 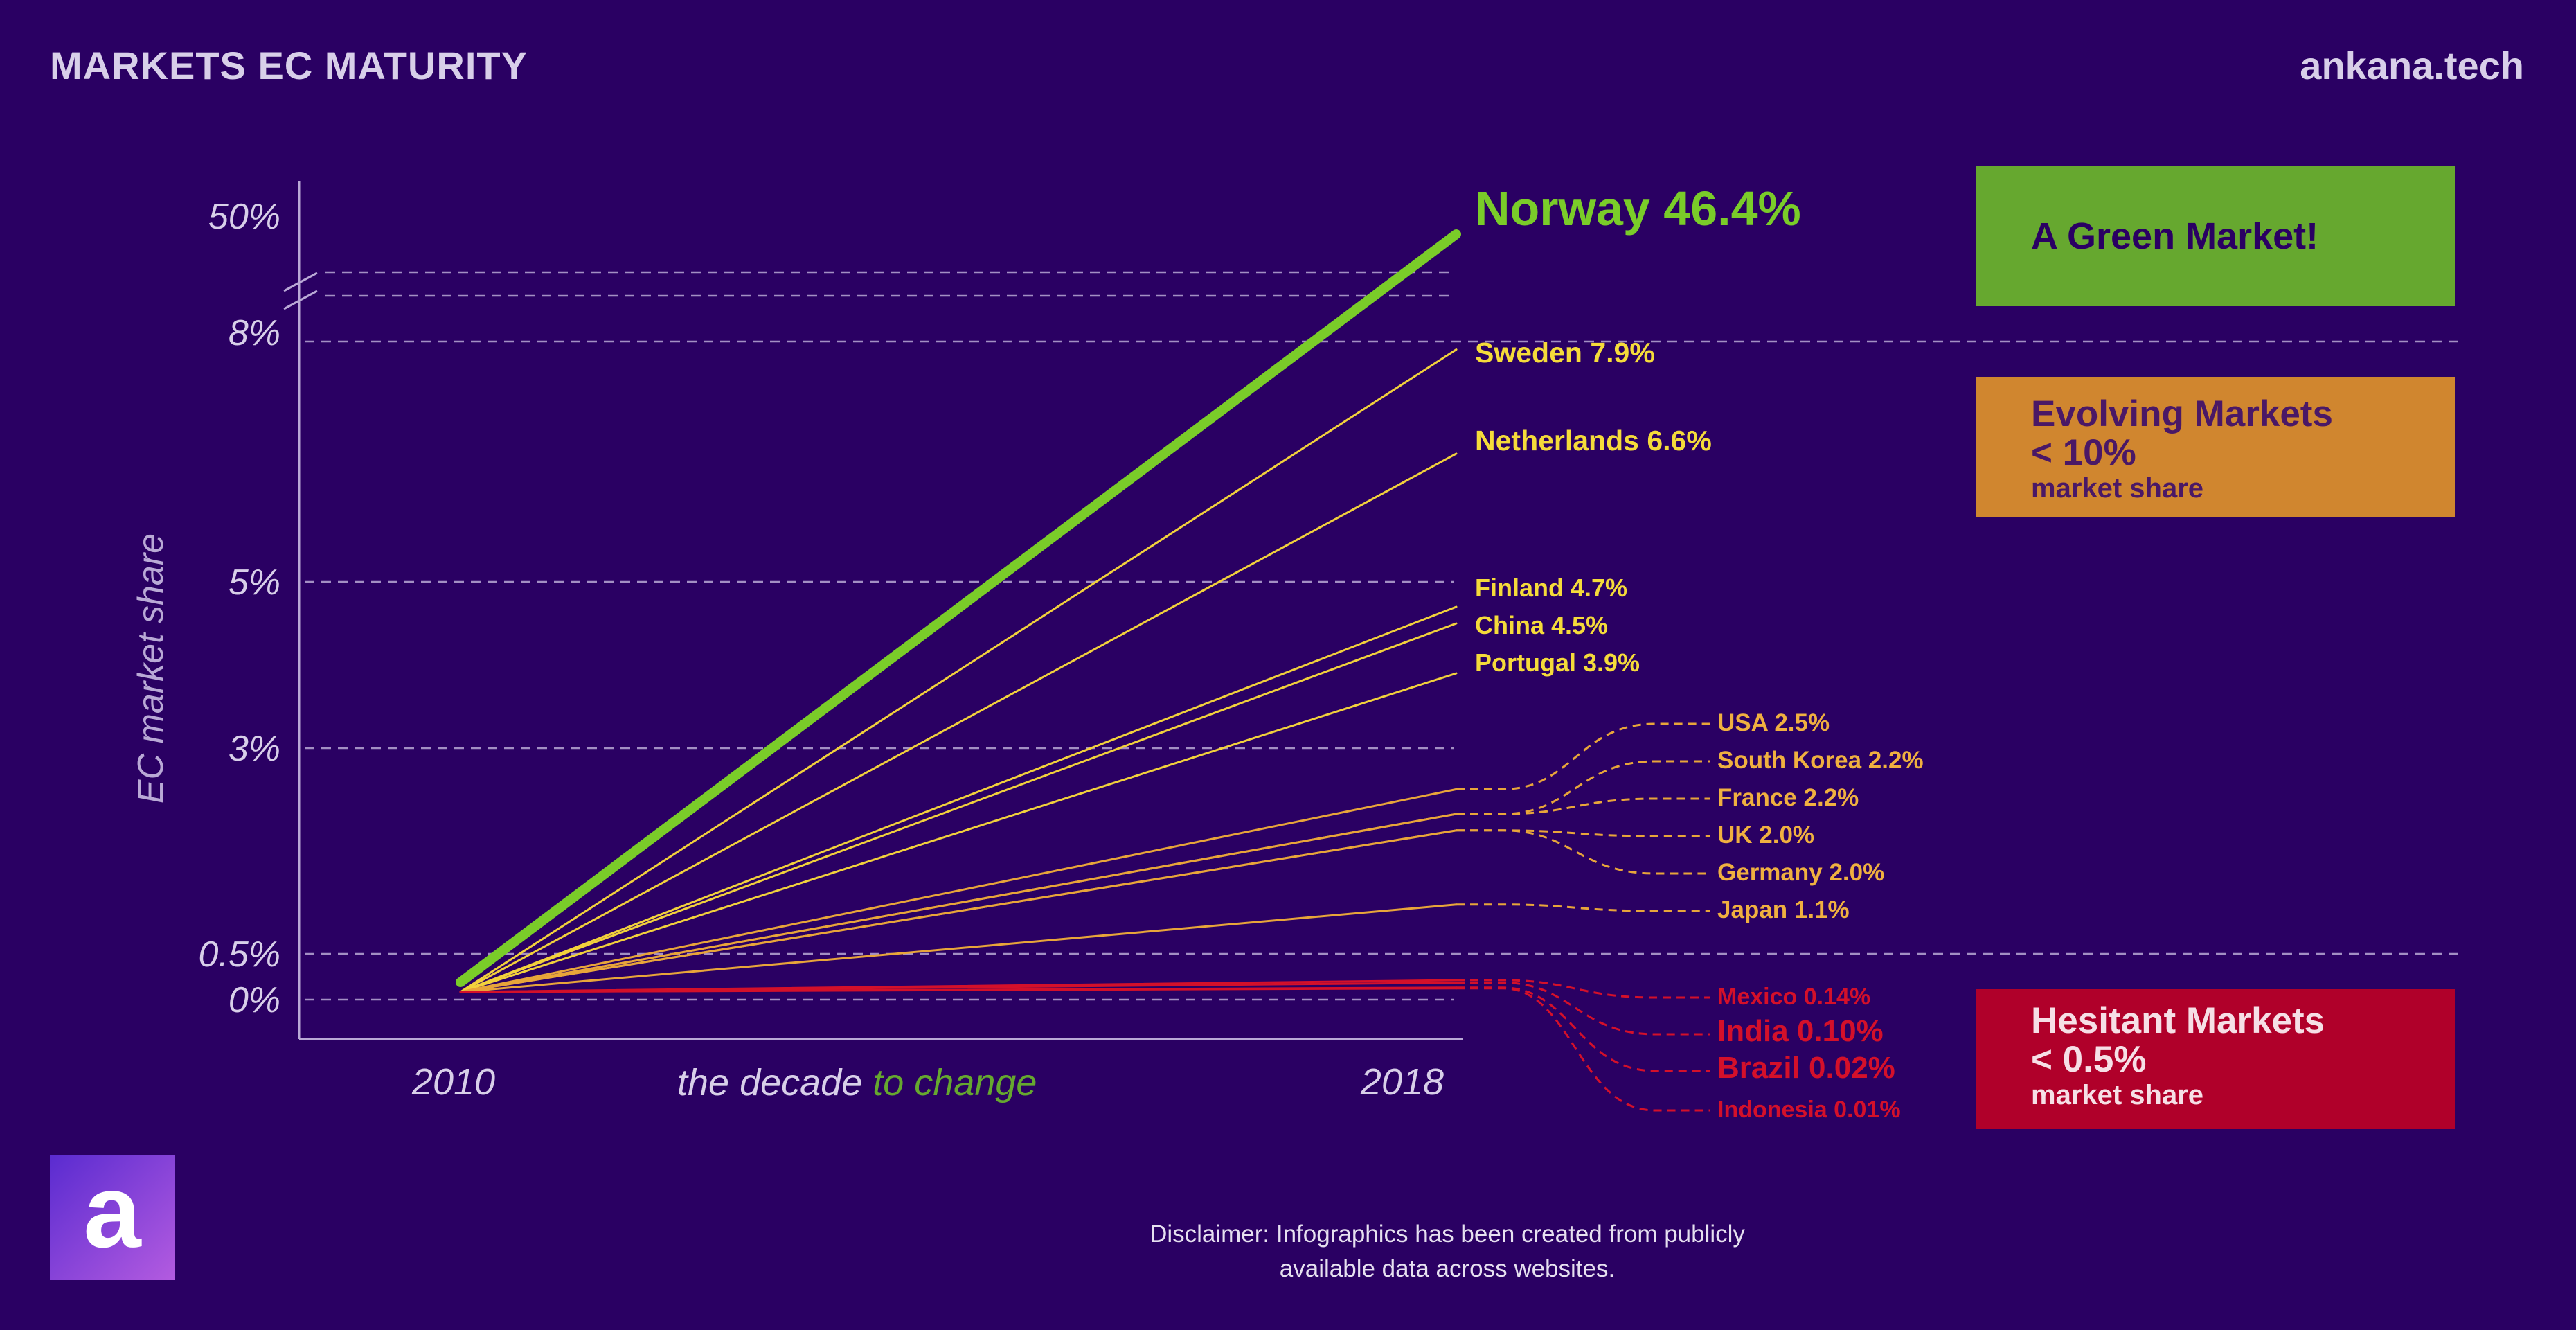 What do you see at coordinates (1783, 909) in the screenshot?
I see `series-label: Japan 1.1%` at bounding box center [1783, 909].